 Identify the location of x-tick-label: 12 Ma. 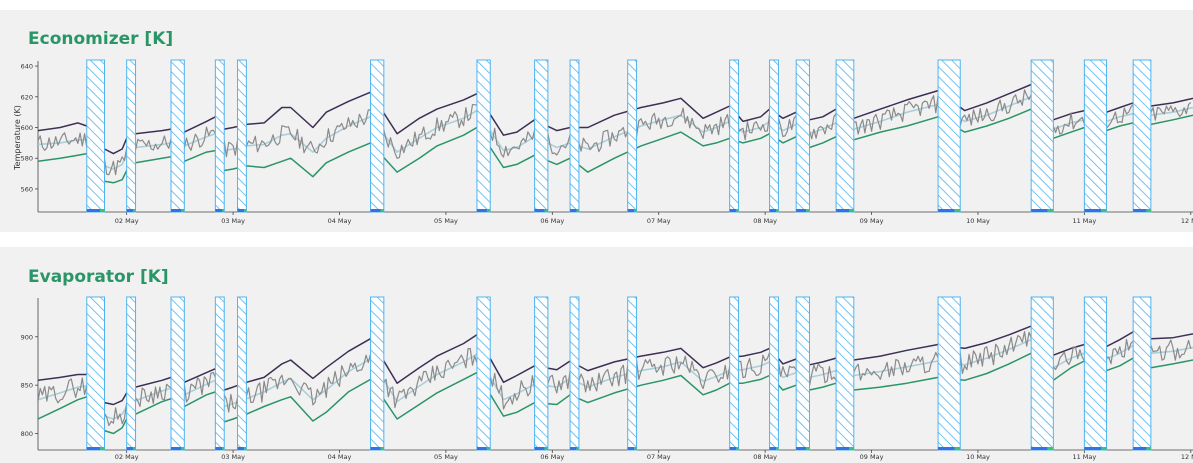
(1187, 221).